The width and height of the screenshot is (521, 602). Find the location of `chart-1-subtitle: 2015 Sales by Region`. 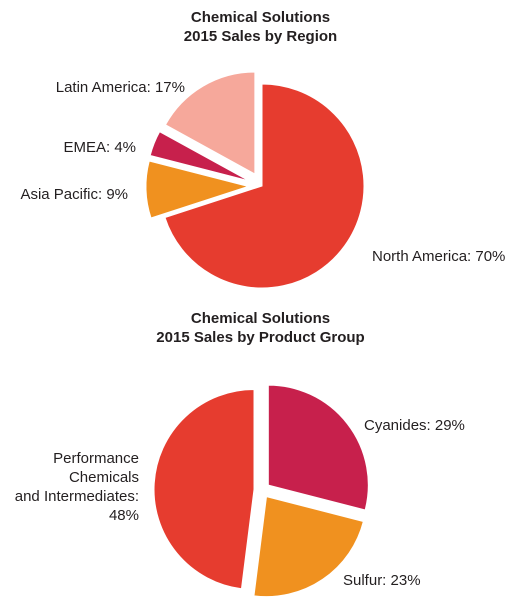

chart-1-subtitle: 2015 Sales by Region is located at coordinates (260, 36).